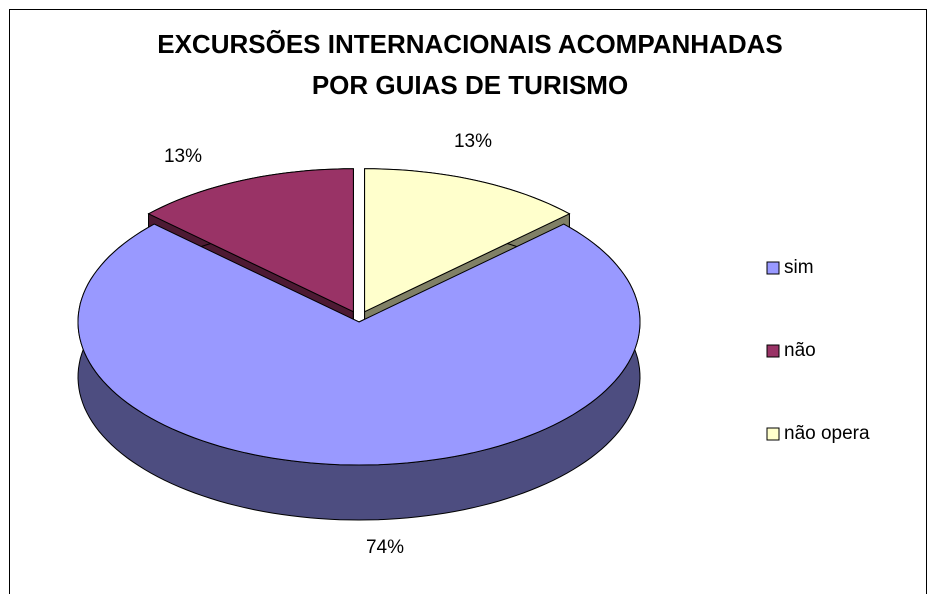  Describe the element at coordinates (799, 267) in the screenshot. I see `legend-label: sim` at that location.